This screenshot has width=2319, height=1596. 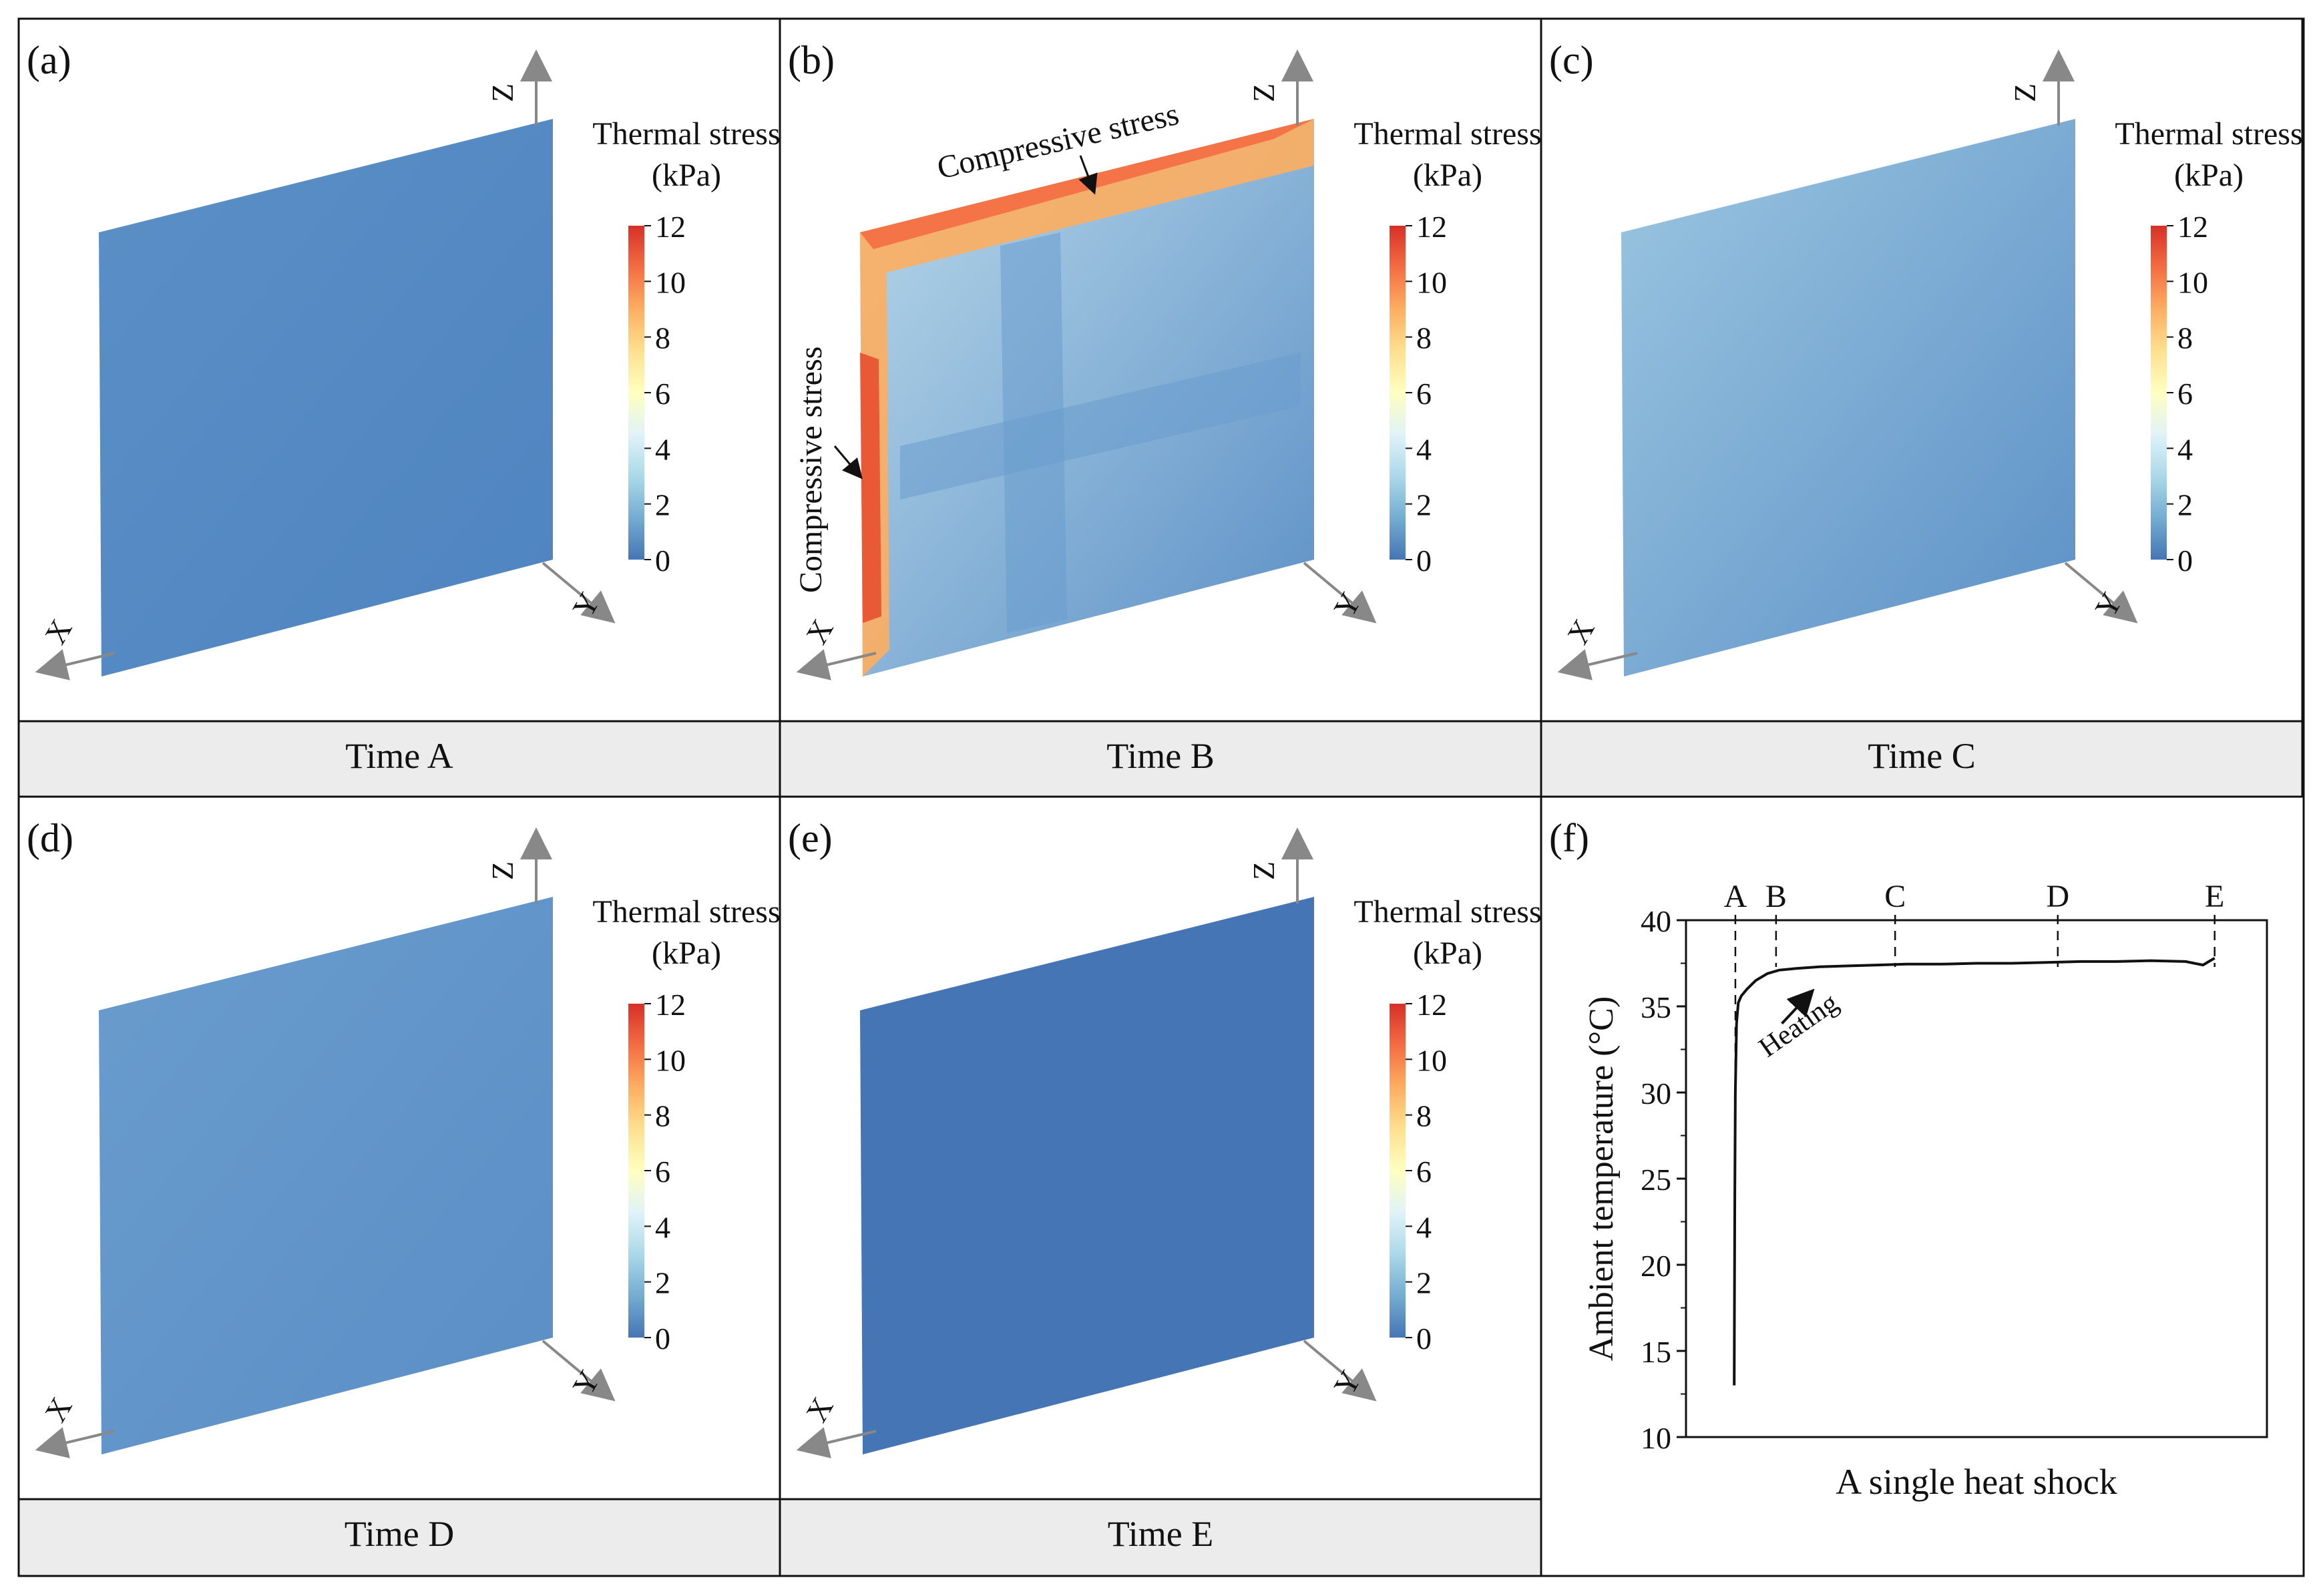 What do you see at coordinates (1088, 175) in the screenshot?
I see `annotation-arrow-top` at bounding box center [1088, 175].